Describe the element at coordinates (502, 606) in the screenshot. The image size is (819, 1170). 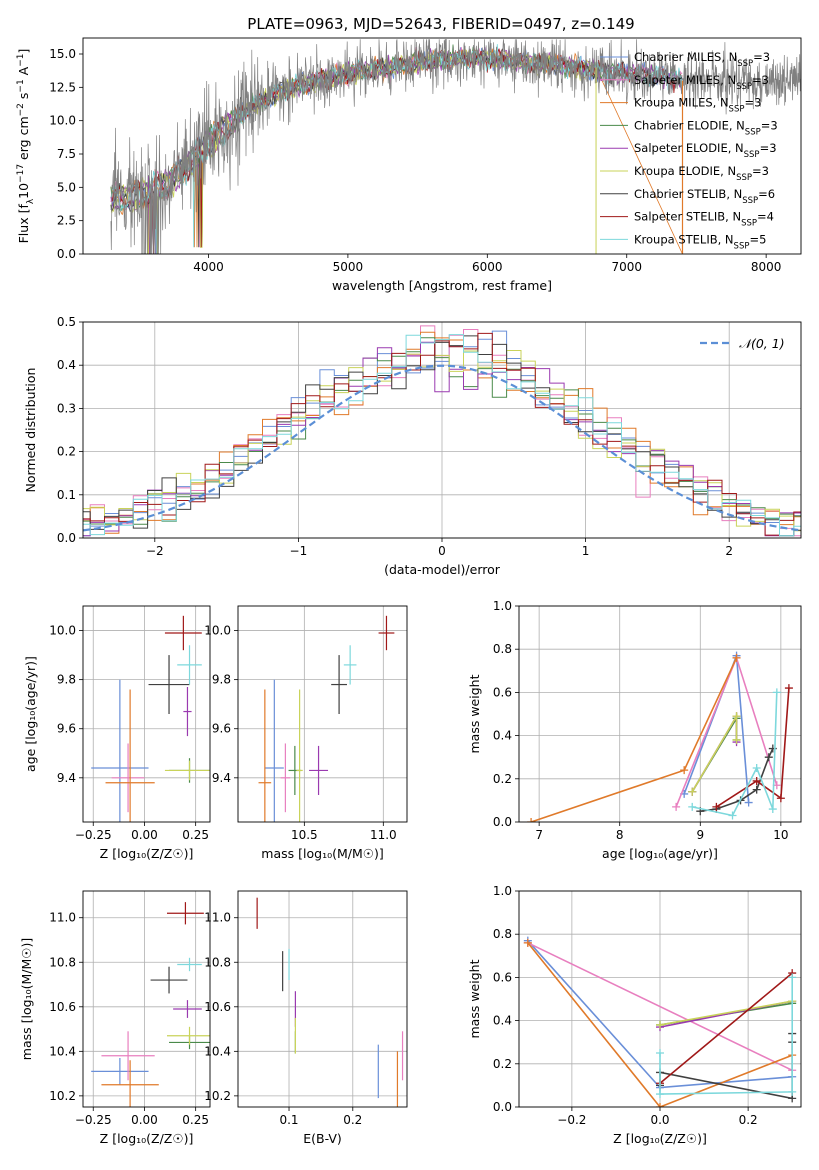
I see `y-tick-label: 1.0` at that location.